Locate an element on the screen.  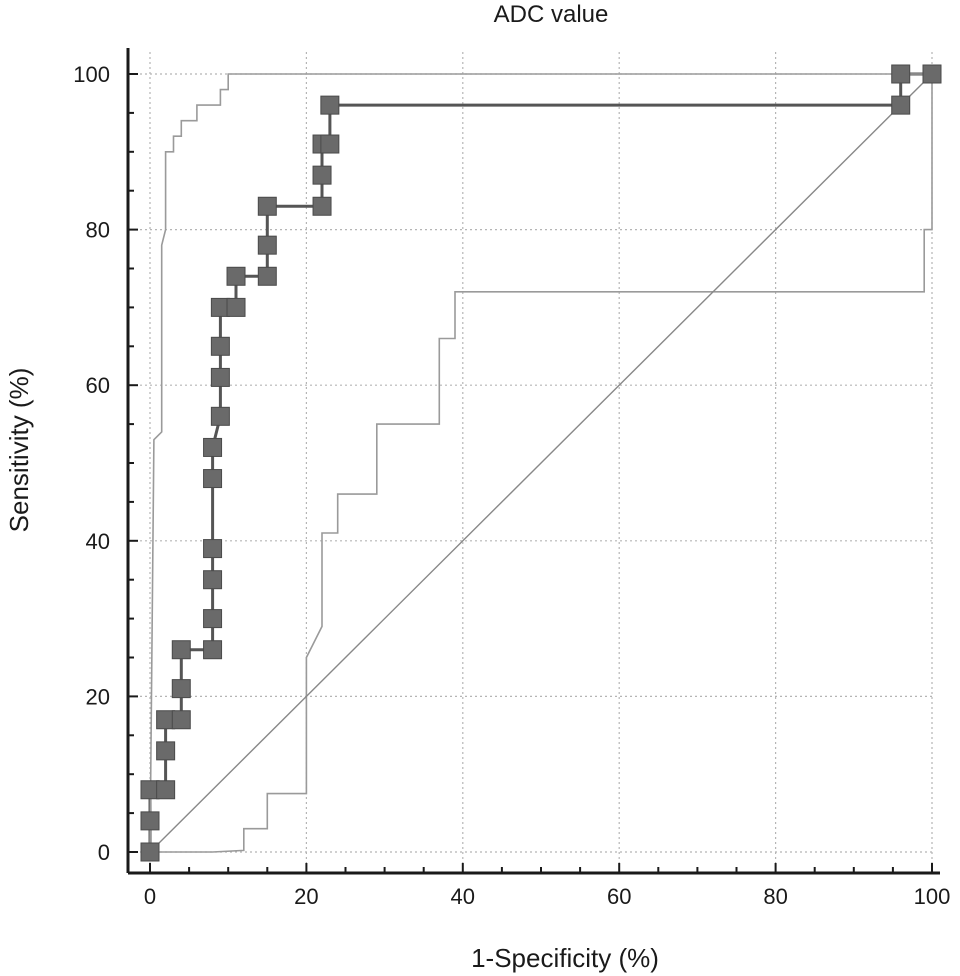
chart-title: ADC value is located at coordinates (551, 14).